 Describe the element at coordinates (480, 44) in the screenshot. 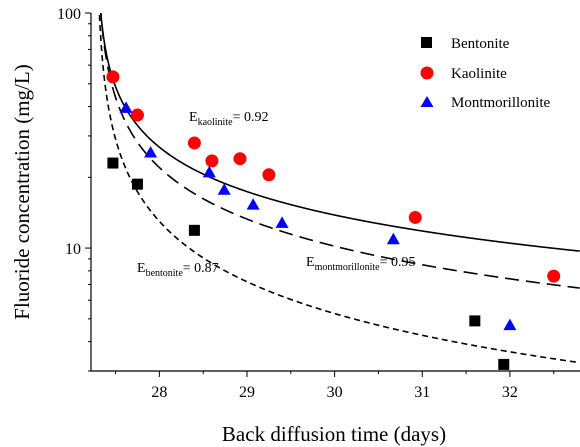

I see `legend-bentonite-label: Bentonite` at that location.